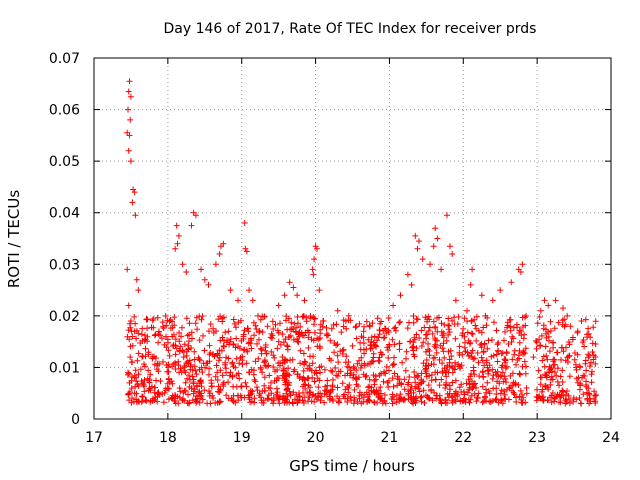 The width and height of the screenshot is (640, 480). What do you see at coordinates (64, 368) in the screenshot?
I see `y-tick-label: 0.01` at bounding box center [64, 368].